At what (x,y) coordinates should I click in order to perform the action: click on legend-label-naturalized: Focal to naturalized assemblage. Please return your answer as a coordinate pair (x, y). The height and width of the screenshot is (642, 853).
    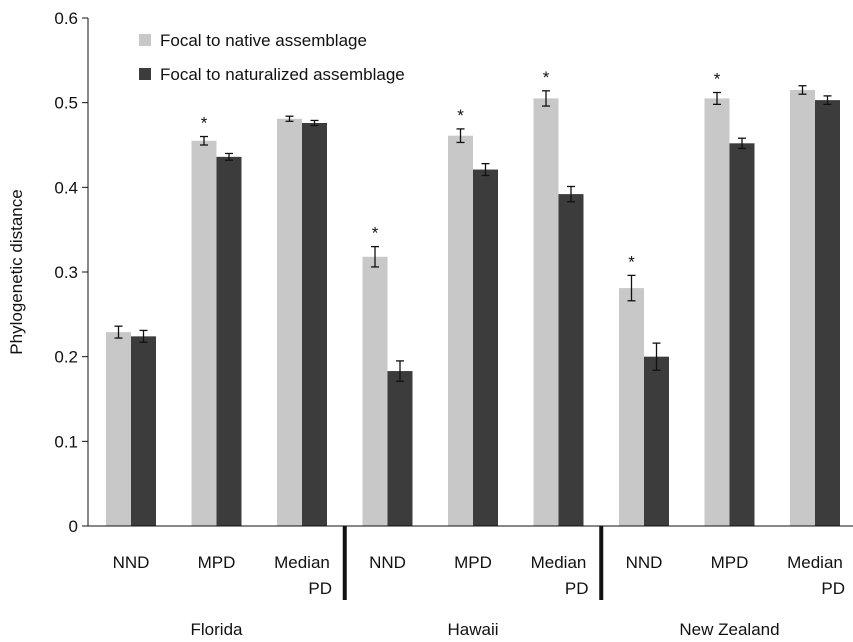
    Looking at the image, I should click on (282, 74).